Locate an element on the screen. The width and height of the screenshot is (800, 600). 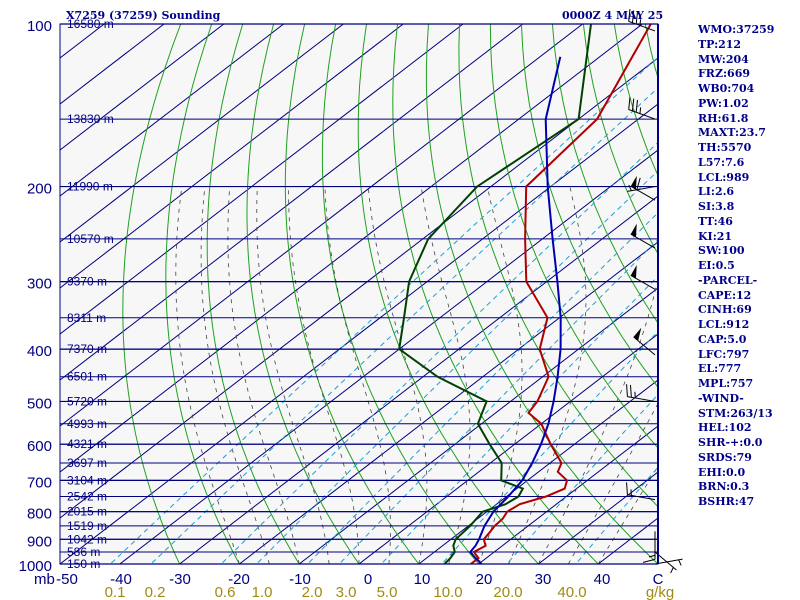
height-label: 8311 m is located at coordinates (86, 318).